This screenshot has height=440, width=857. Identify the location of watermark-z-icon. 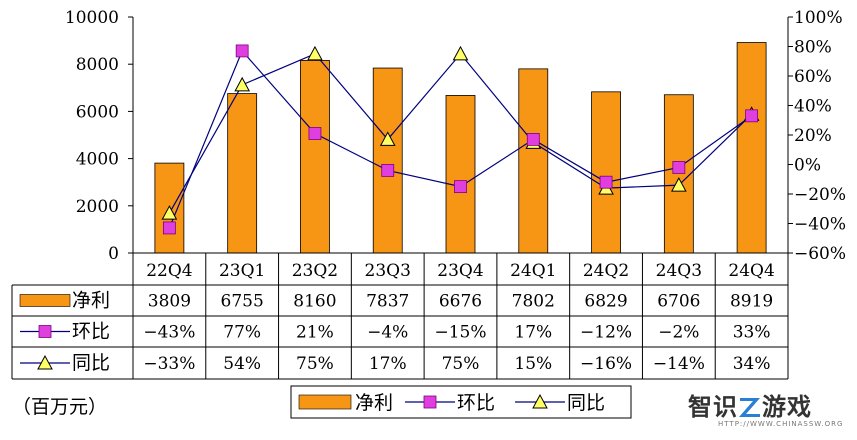
(749, 407).